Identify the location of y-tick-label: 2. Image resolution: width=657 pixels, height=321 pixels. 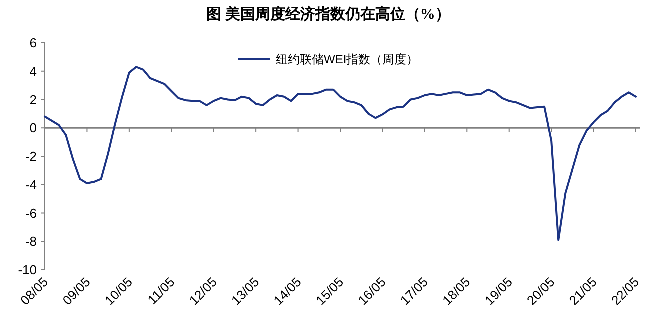
(33, 100).